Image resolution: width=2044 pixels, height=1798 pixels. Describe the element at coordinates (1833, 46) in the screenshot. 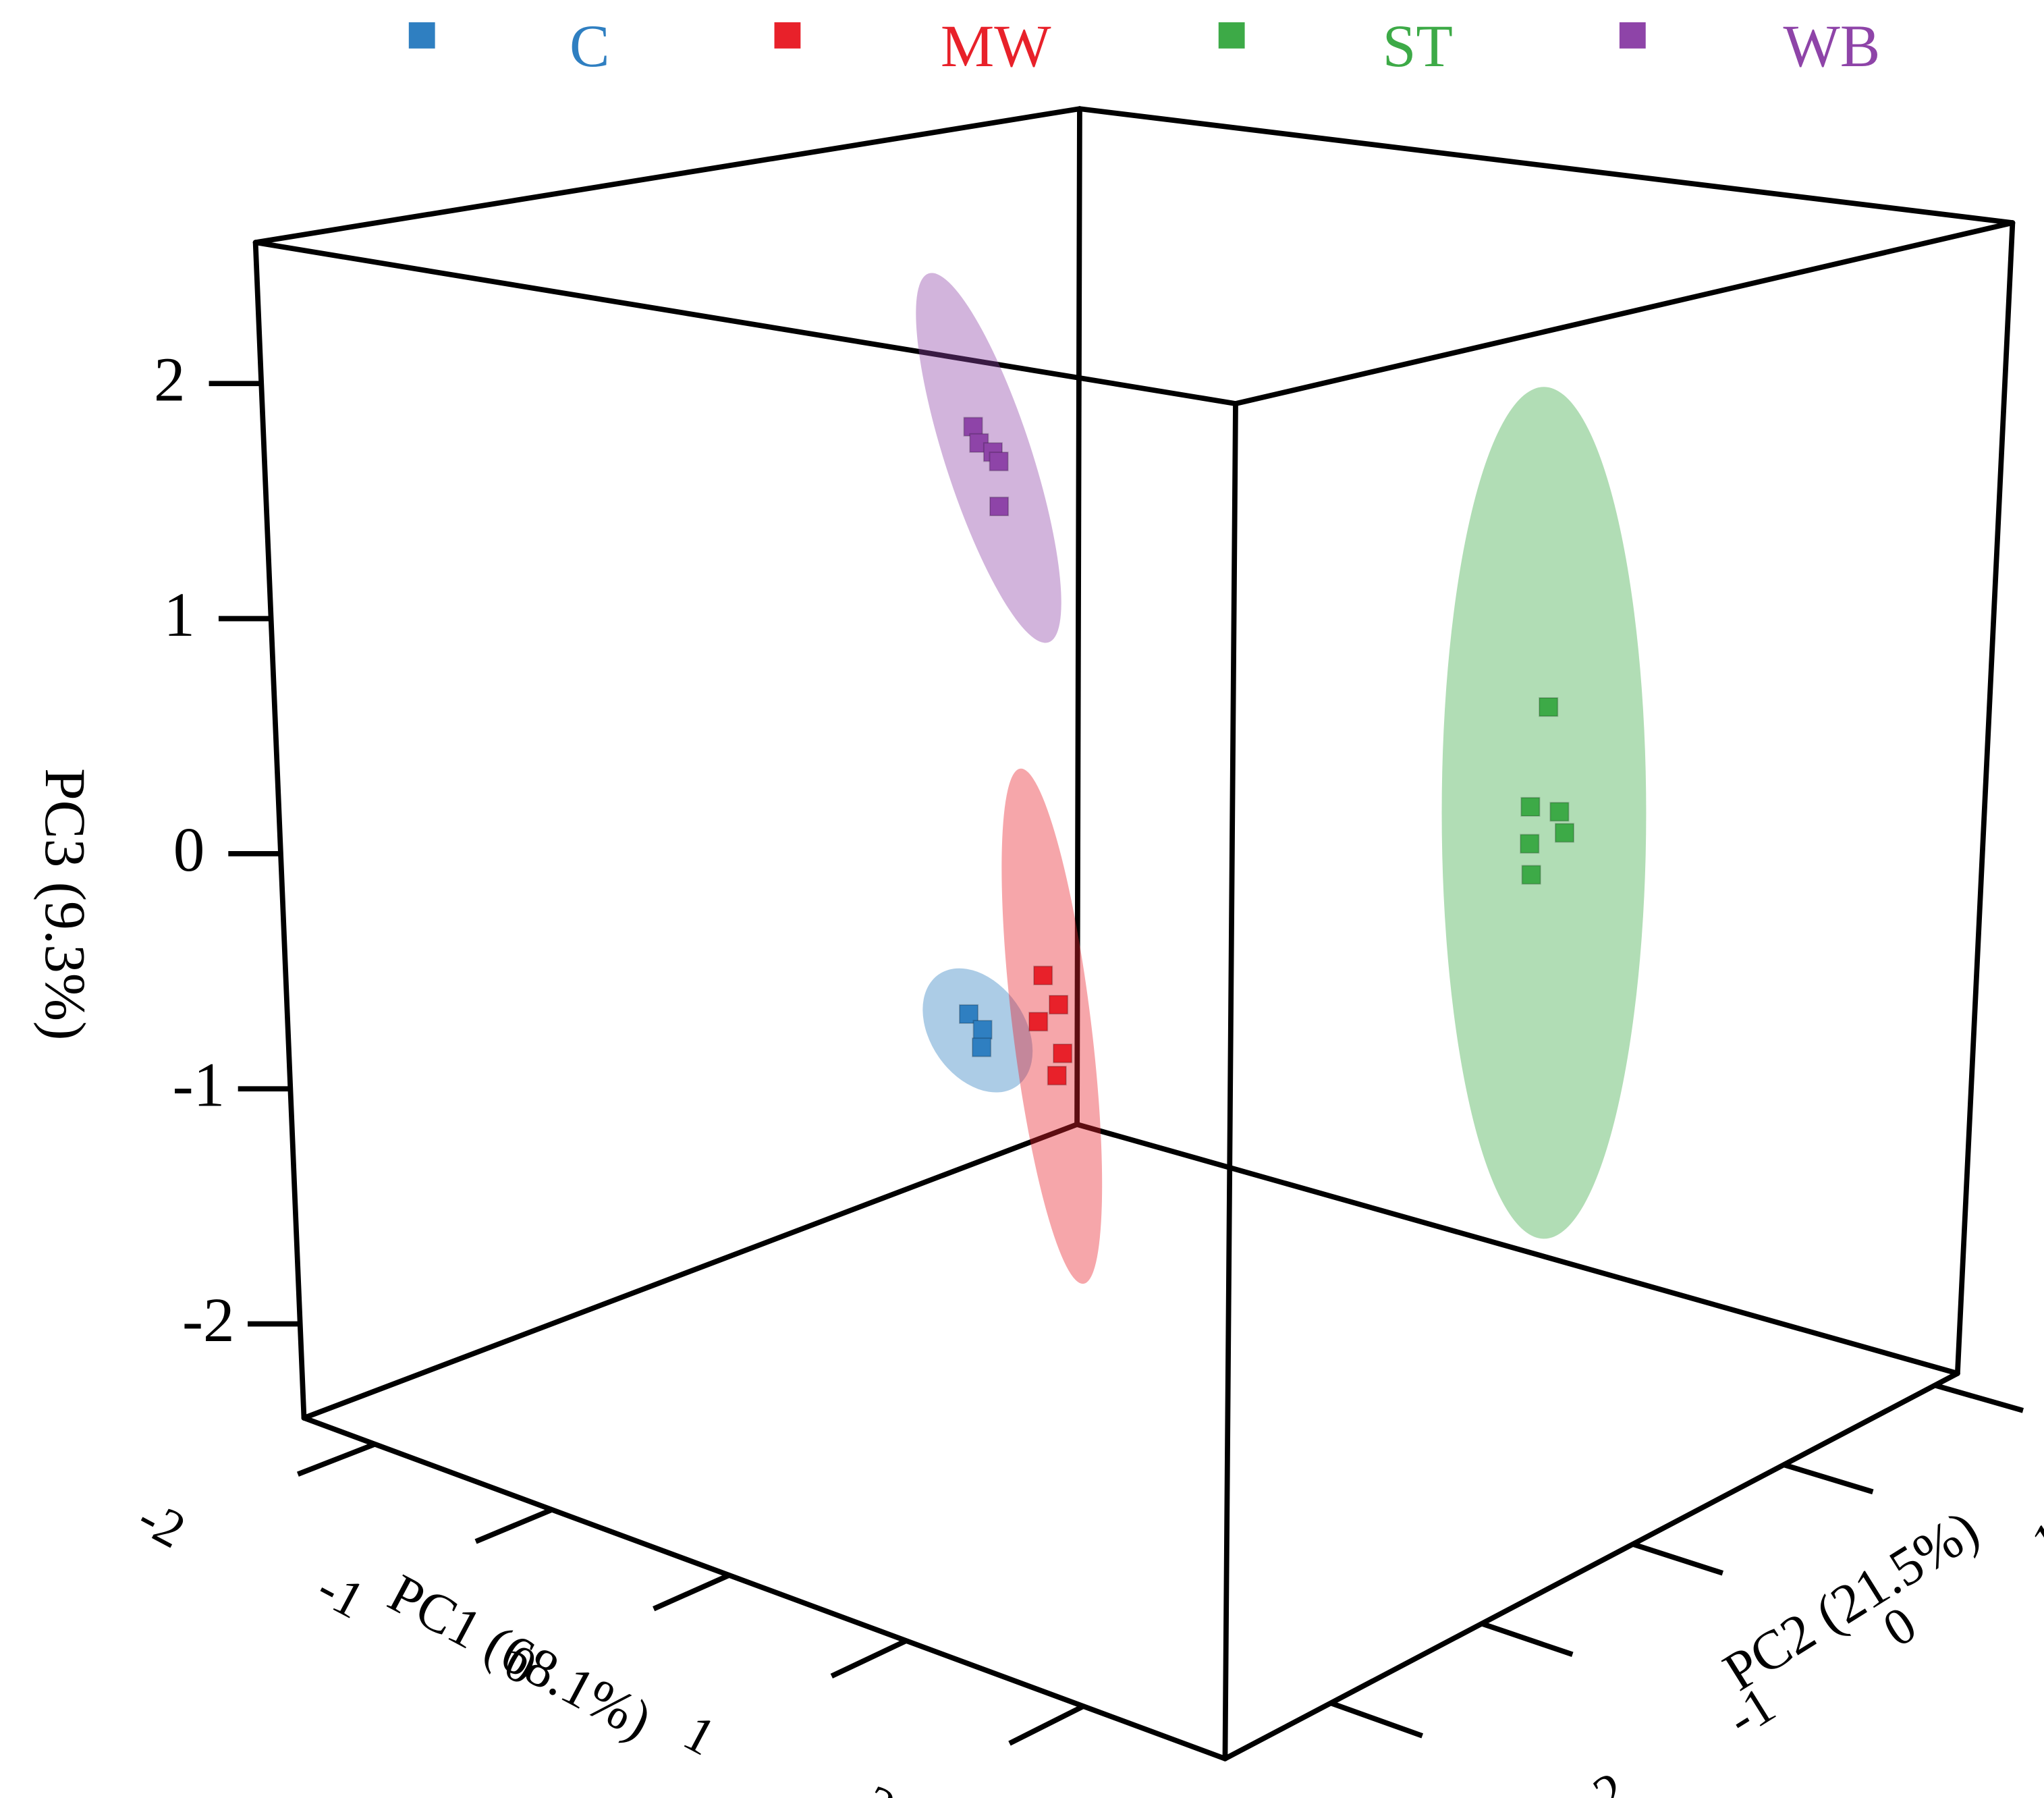

I see `legend-label: WB` at that location.